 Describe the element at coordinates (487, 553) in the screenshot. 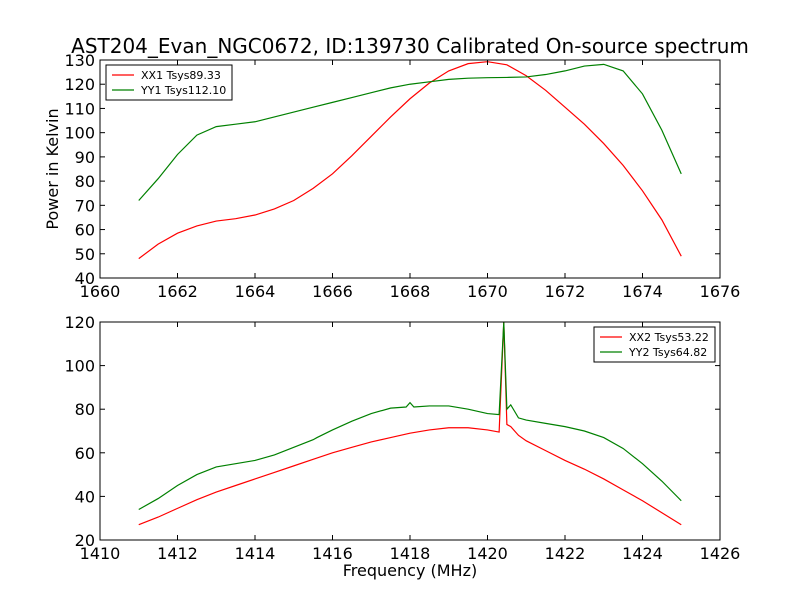

I see `x-tick-label: 1420` at that location.